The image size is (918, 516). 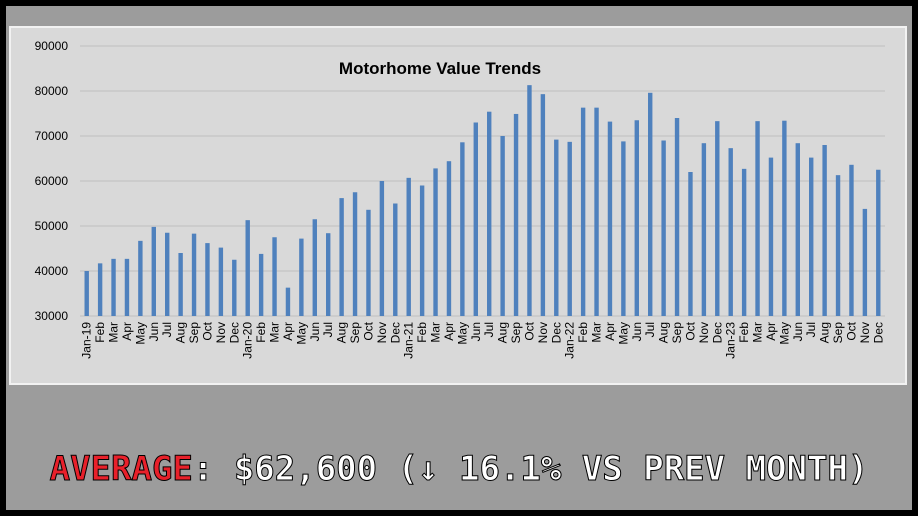 What do you see at coordinates (731, 340) in the screenshot?
I see `x-tick-label: Jan-23` at bounding box center [731, 340].